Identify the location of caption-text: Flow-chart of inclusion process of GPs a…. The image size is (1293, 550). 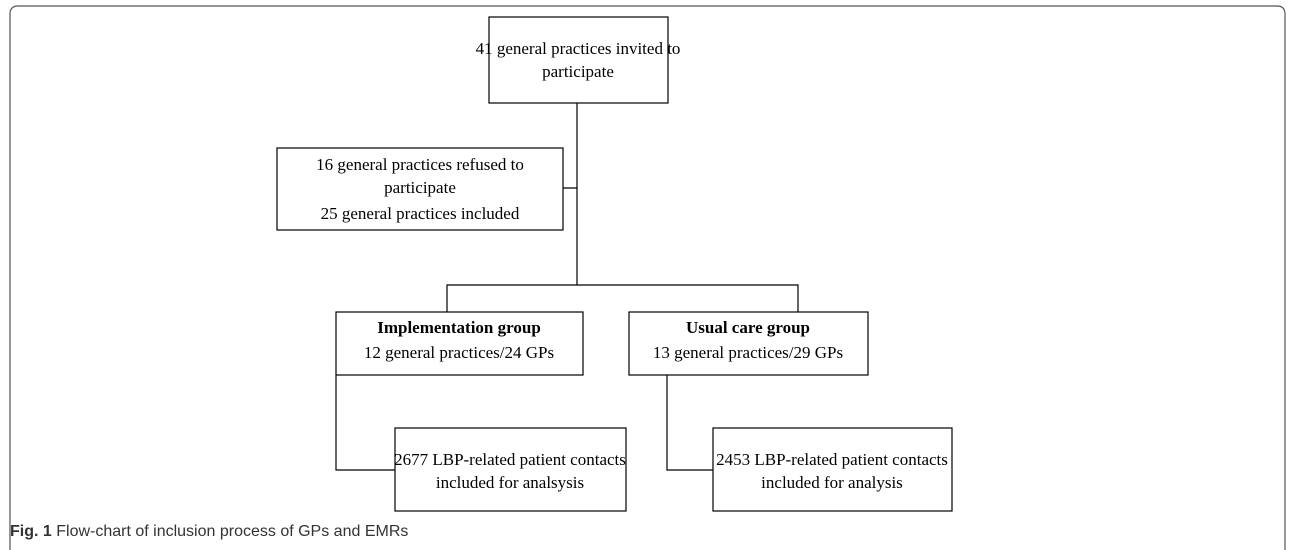
(232, 531).